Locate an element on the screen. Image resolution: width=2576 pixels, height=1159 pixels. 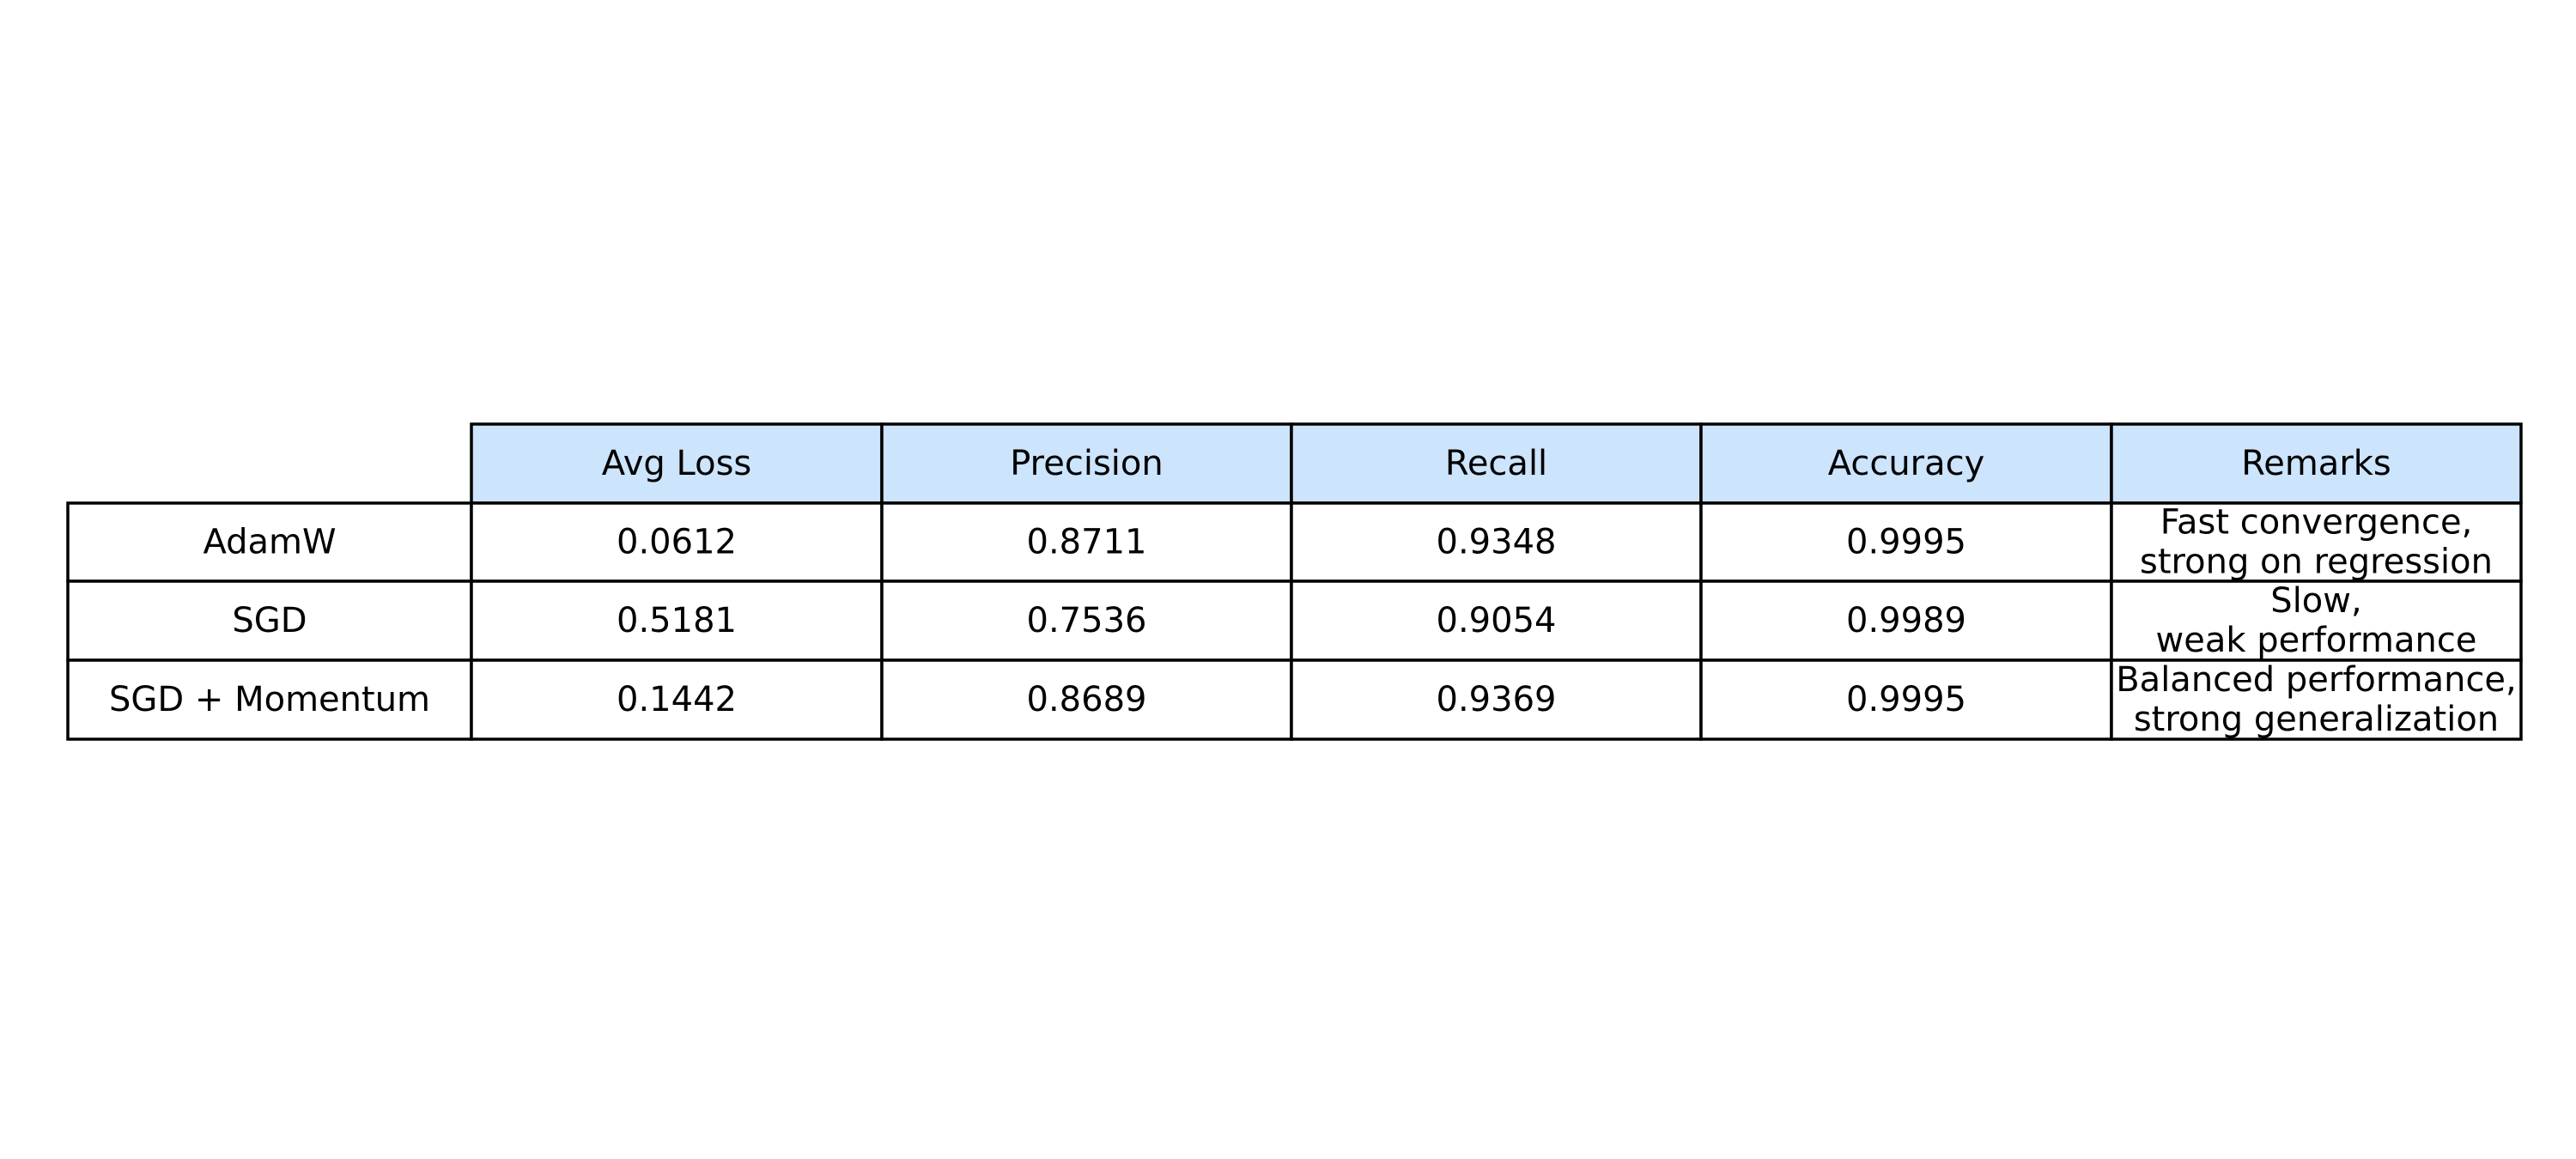
cell-value-recall: 0.9348 is located at coordinates (1497, 542).